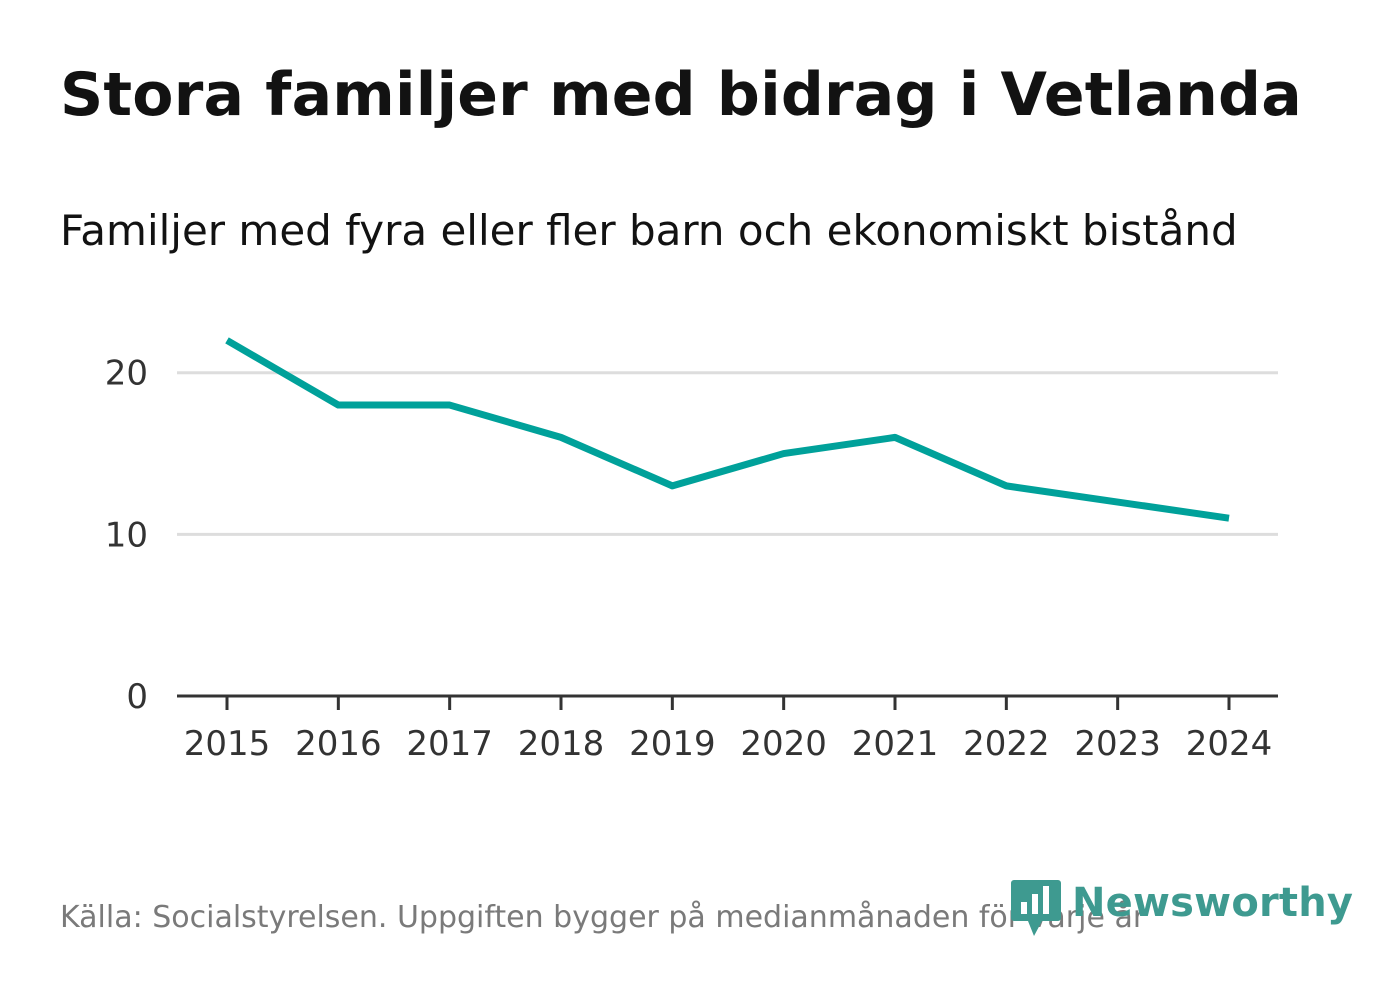 The image size is (1382, 999). Describe the element at coordinates (681, 95) in the screenshot. I see `chart-title: Stora familjer med bidrag i Vetlanda` at that location.